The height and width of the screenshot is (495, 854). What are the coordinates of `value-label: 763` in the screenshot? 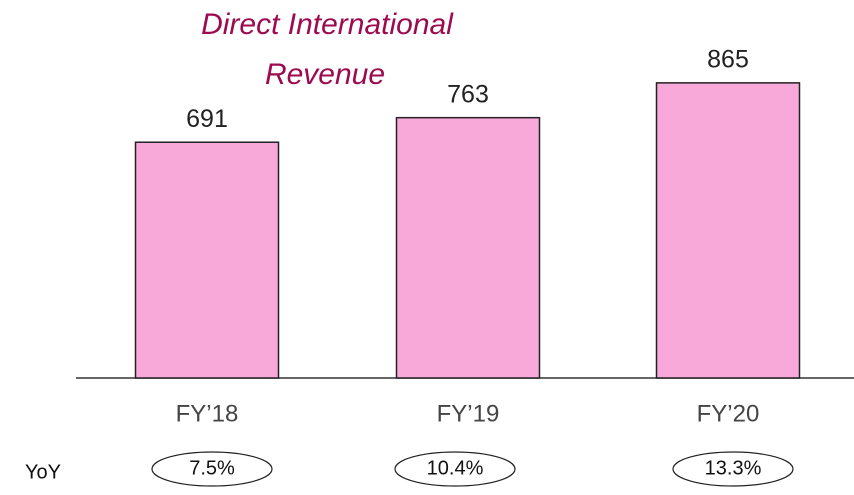 It's located at (468, 94).